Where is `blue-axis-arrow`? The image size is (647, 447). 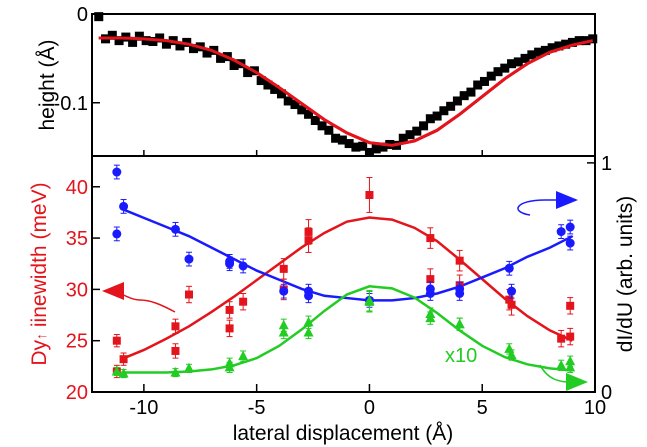 blue-axis-arrow is located at coordinates (547, 203).